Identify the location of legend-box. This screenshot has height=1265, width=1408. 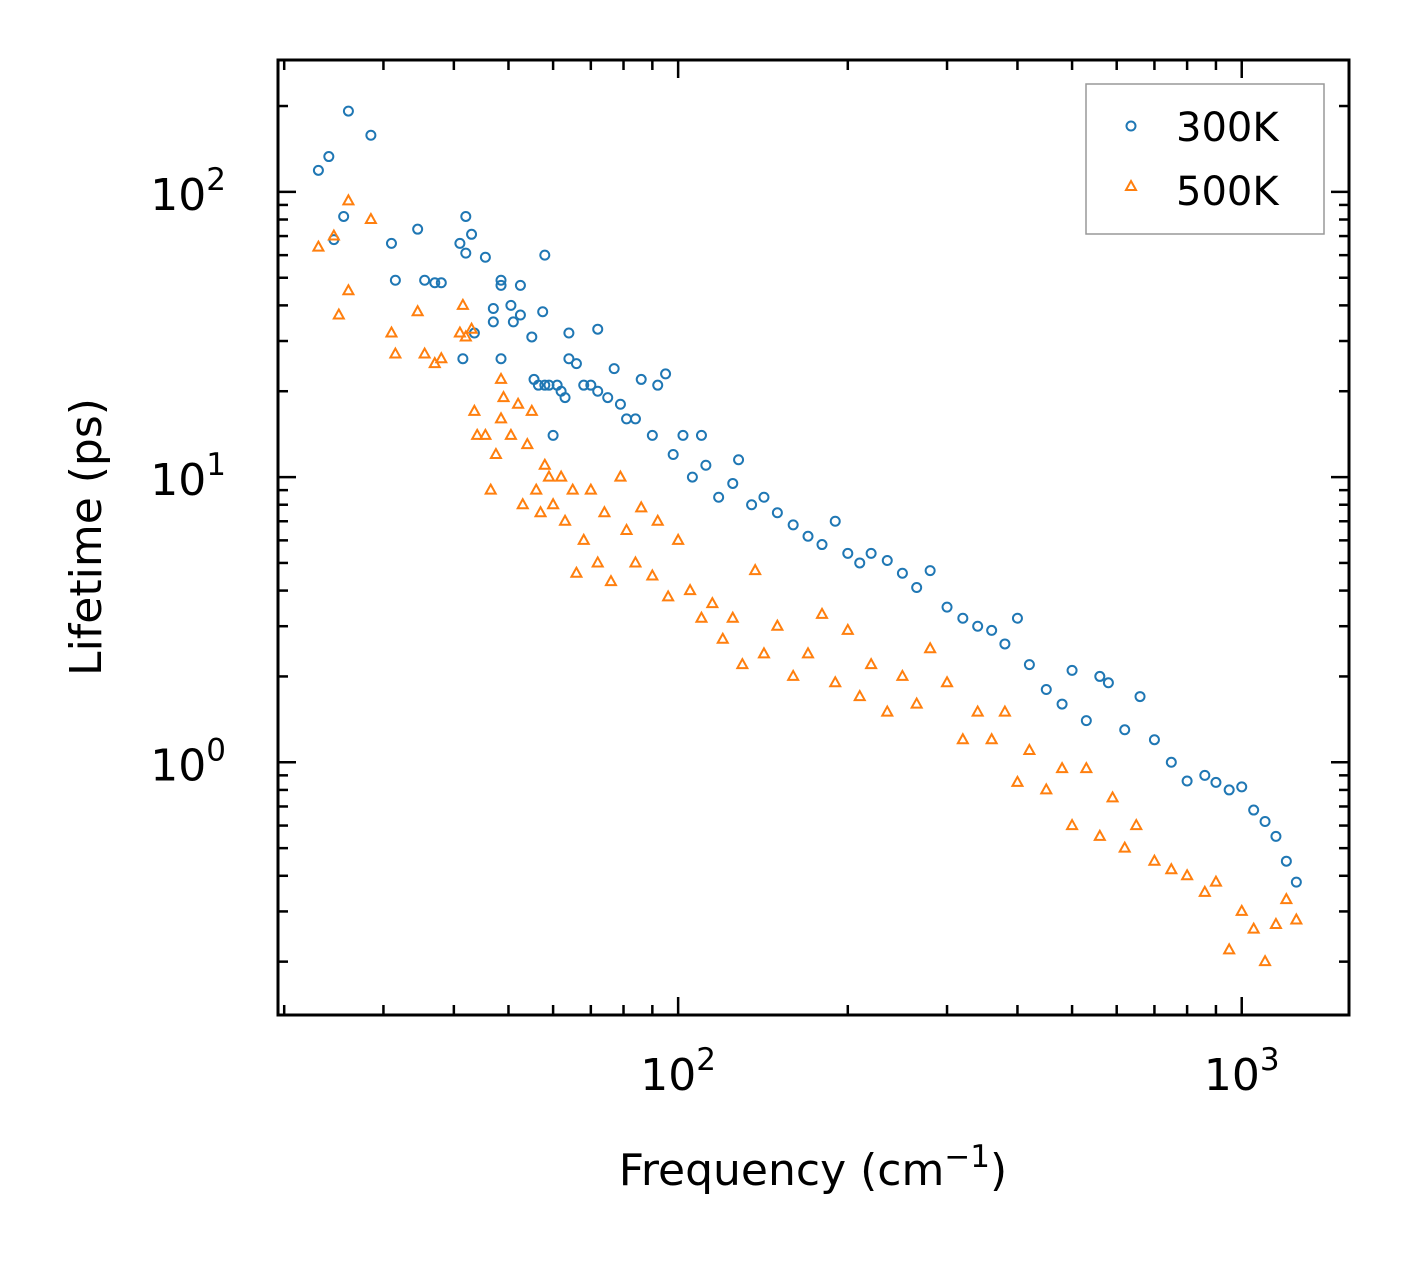
(1205, 159).